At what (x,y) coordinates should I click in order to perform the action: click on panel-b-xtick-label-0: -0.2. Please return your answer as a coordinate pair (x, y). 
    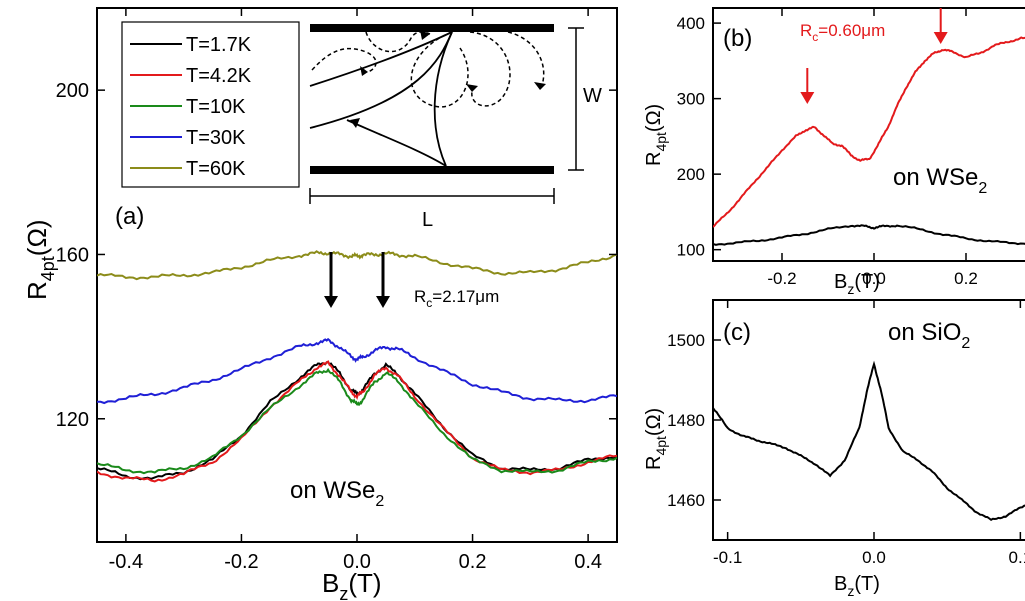
    Looking at the image, I should click on (781, 278).